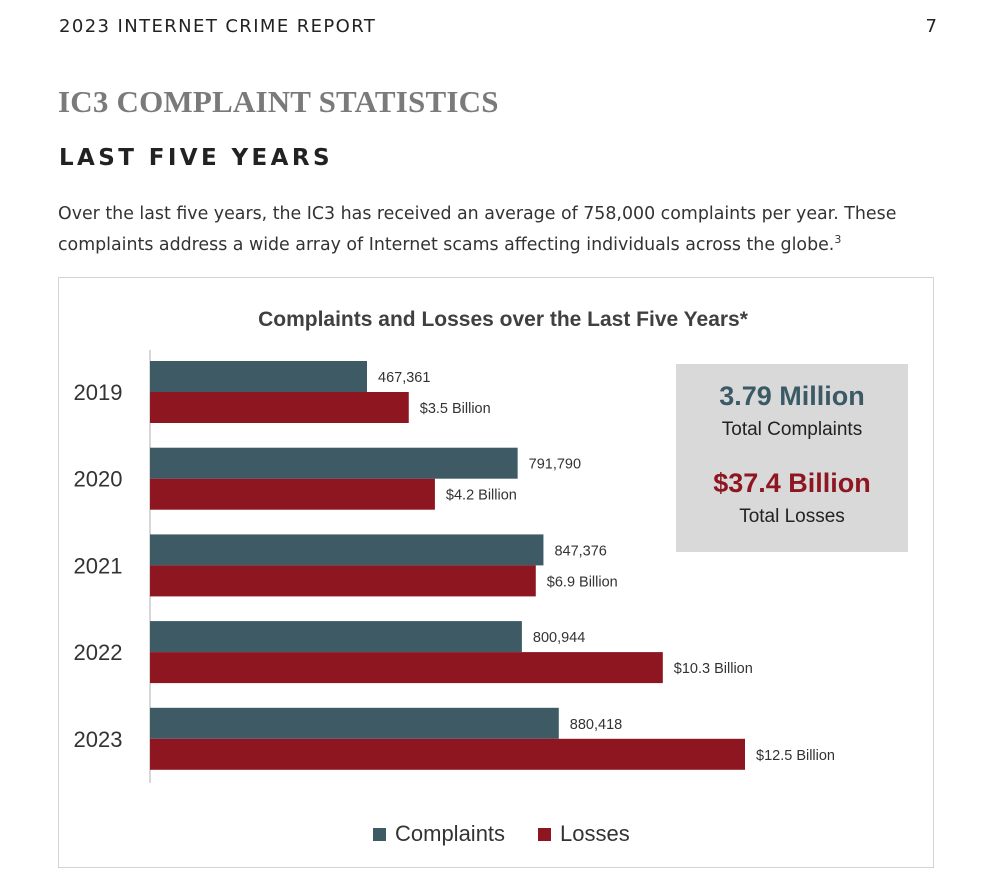  What do you see at coordinates (258, 376) in the screenshot?
I see `bar-complaints-2019` at bounding box center [258, 376].